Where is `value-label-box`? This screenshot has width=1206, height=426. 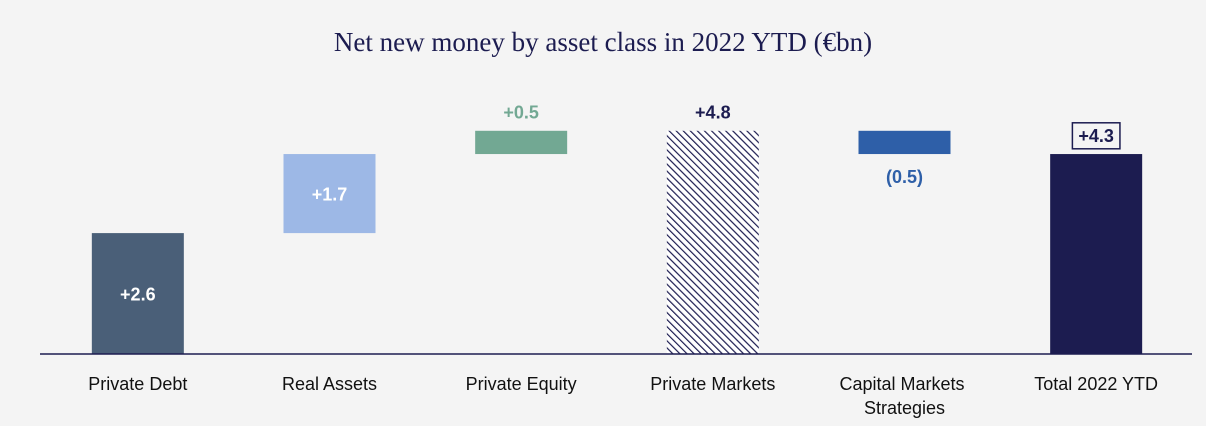
value-label-box is located at coordinates (1096, 136).